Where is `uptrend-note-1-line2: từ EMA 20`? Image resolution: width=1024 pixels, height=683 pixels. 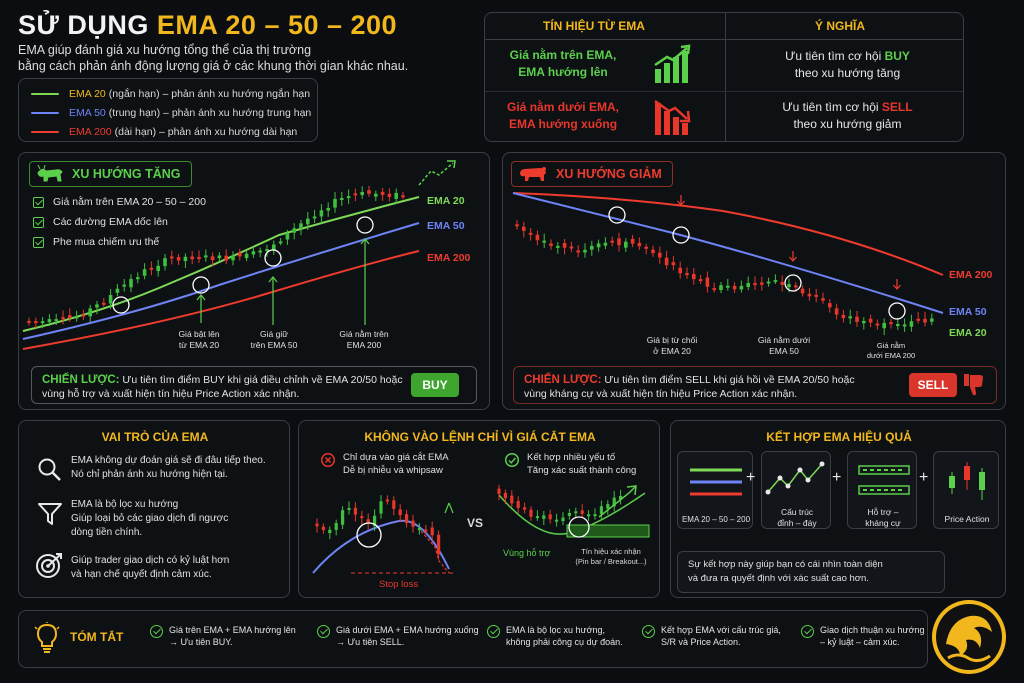 uptrend-note-1-line2: từ EMA 20 is located at coordinates (199, 345).